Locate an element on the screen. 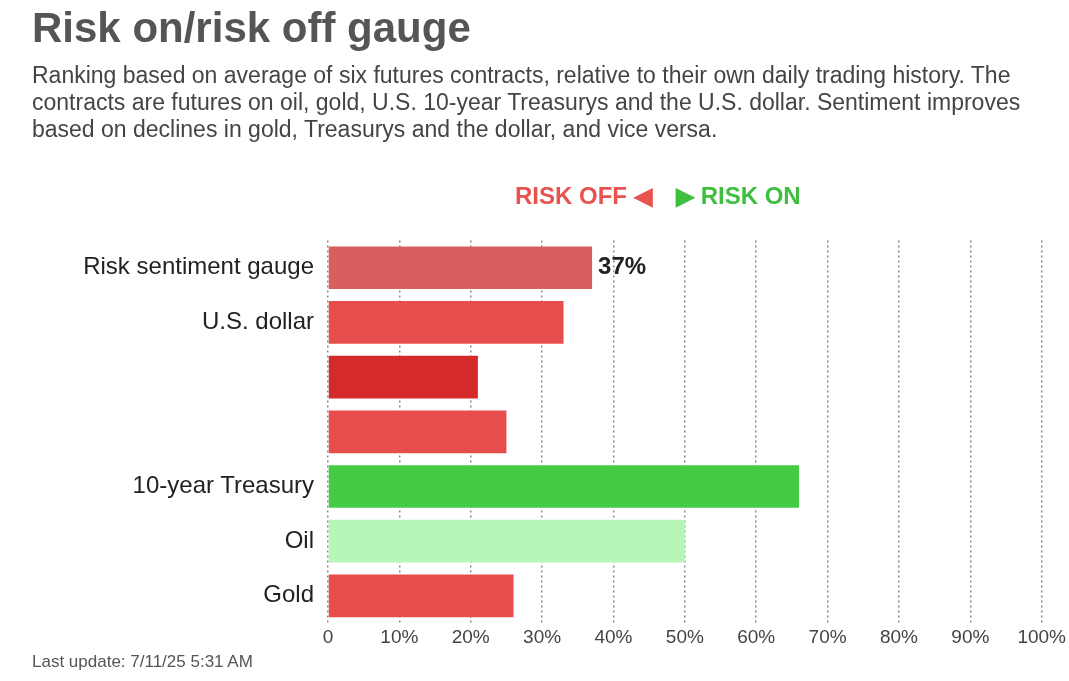  y-tick-label: 10-year Treasury is located at coordinates (223, 485).